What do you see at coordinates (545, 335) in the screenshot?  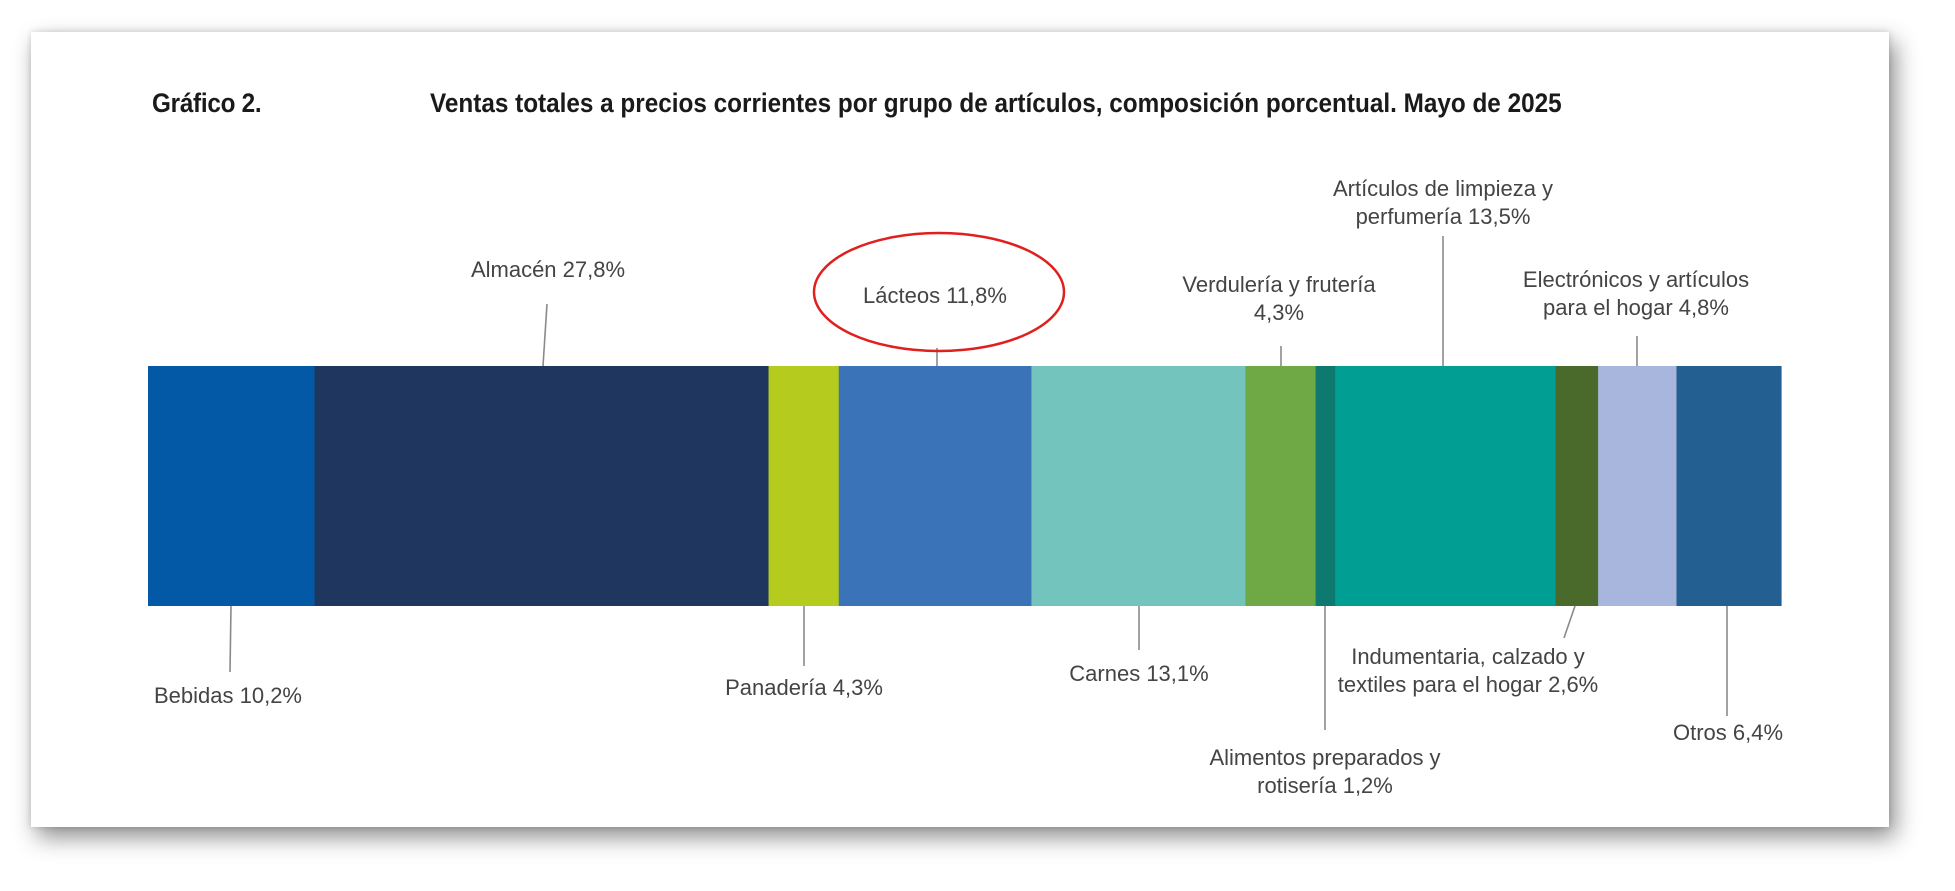 I see `leader-line-almacen` at bounding box center [545, 335].